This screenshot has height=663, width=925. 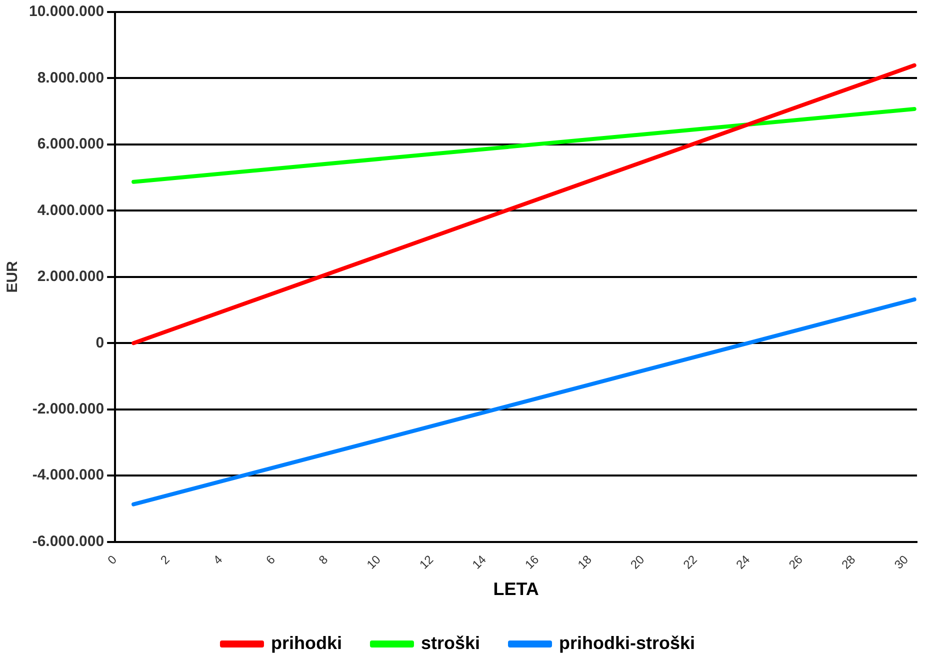 What do you see at coordinates (13, 276) in the screenshot?
I see `y-axis-title: EUR` at bounding box center [13, 276].